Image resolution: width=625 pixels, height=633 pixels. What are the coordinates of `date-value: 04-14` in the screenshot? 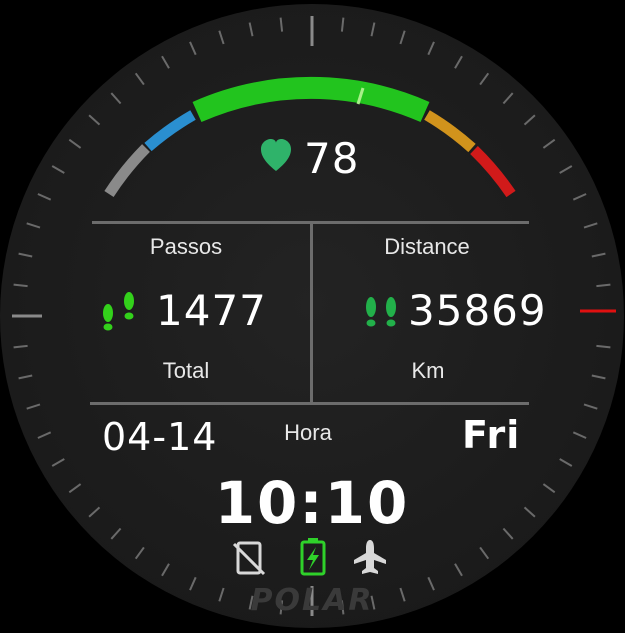 It's located at (160, 437).